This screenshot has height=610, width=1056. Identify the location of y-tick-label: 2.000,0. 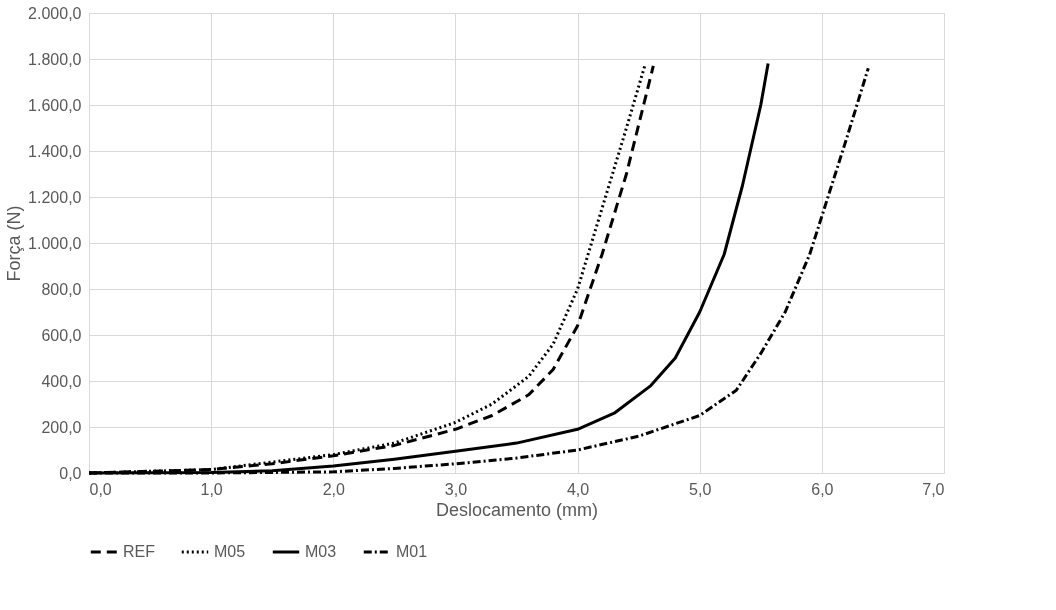
(55, 13).